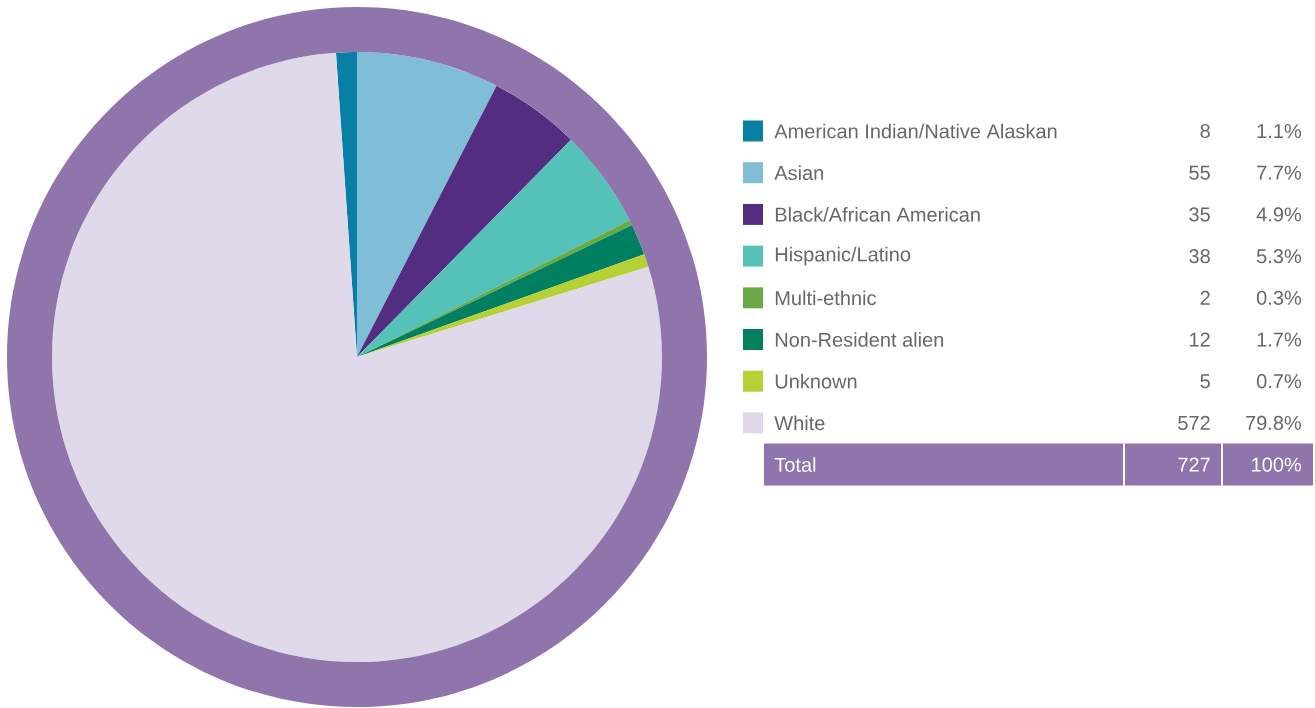  What do you see at coordinates (1194, 422) in the screenshot?
I see `data-label: 572` at bounding box center [1194, 422].